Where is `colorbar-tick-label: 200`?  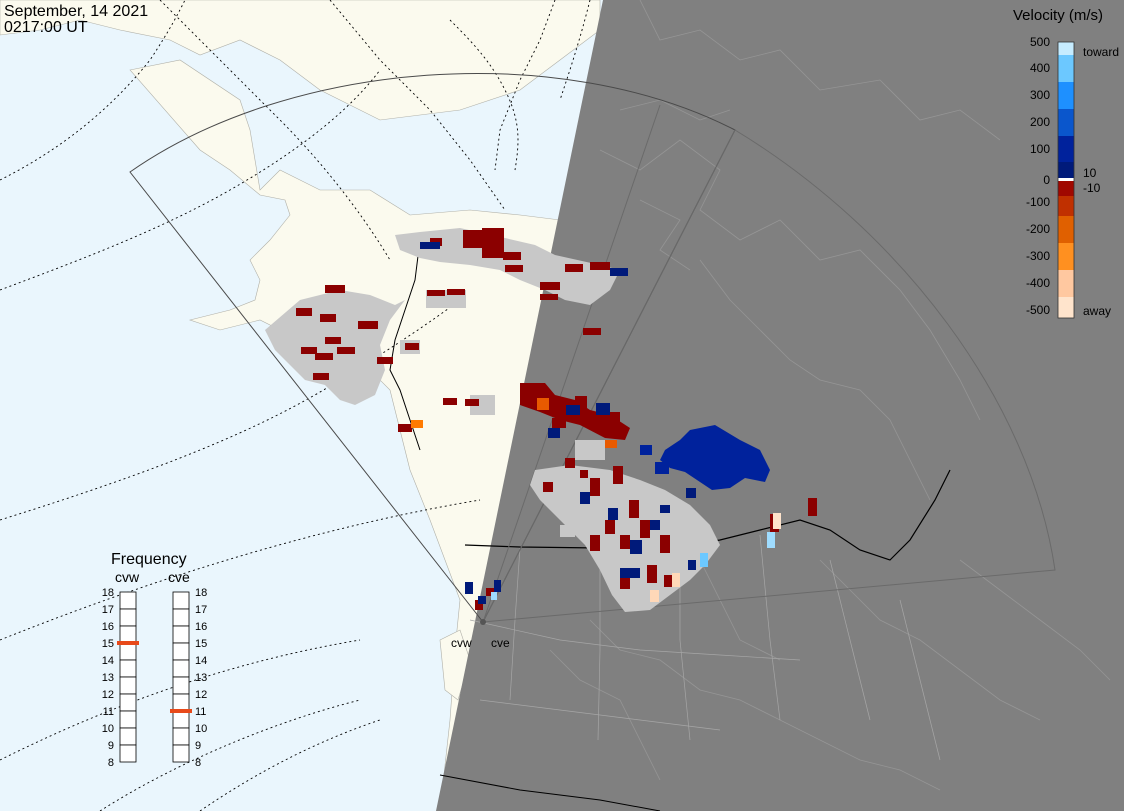
colorbar-tick-label: 200 is located at coordinates (1040, 122).